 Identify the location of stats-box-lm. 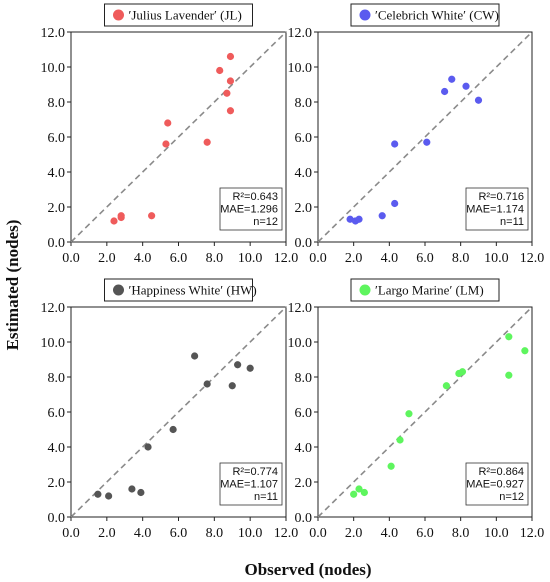
(497, 484).